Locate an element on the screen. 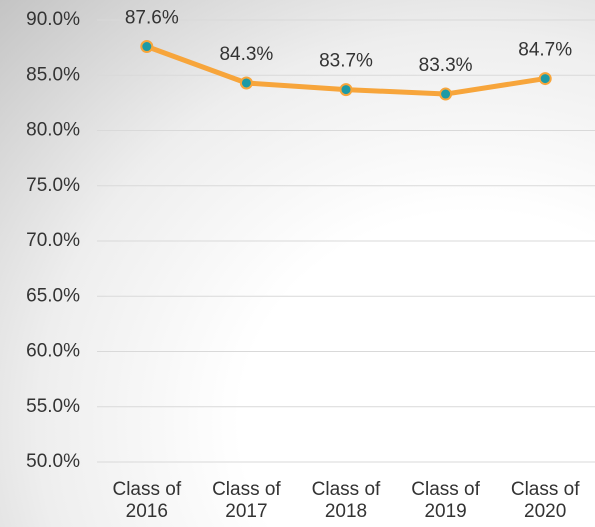 The width and height of the screenshot is (595, 527). x-tick-label: Class of 2016 is located at coordinates (147, 500).